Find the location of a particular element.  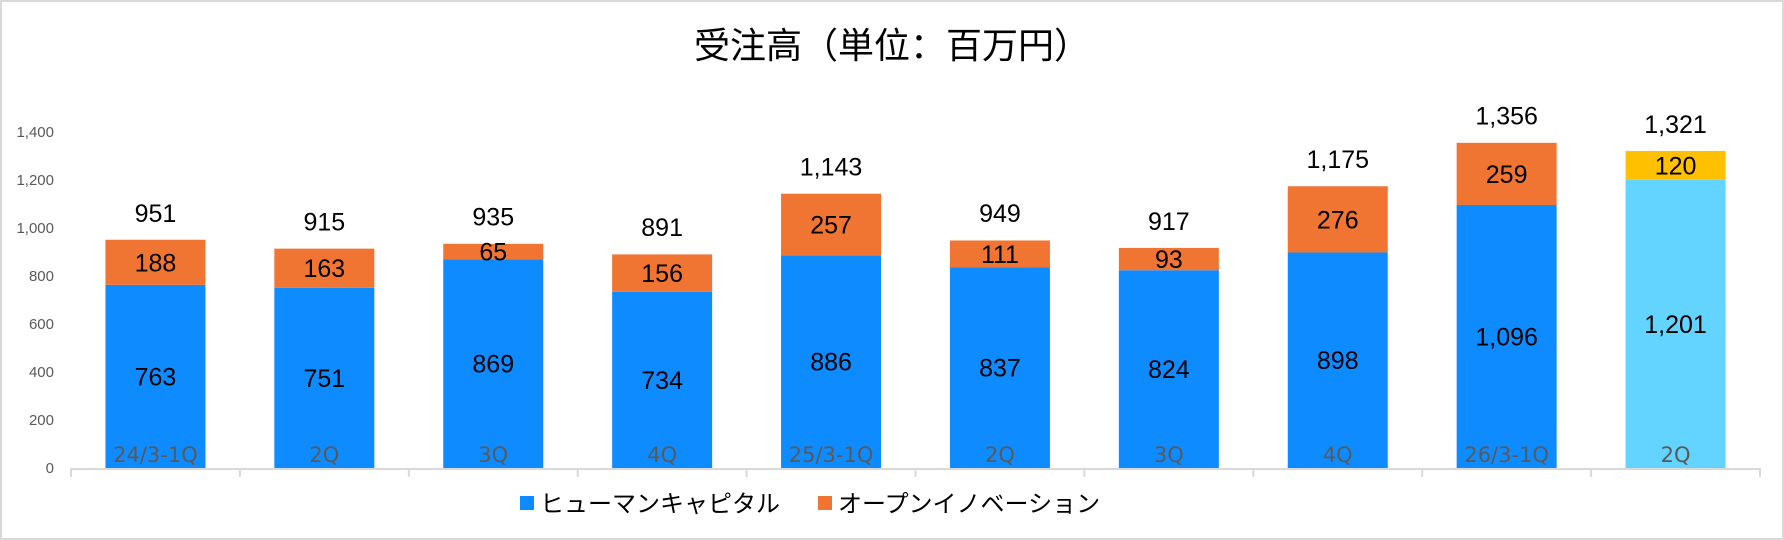

total-data-label: 1,175 is located at coordinates (1337, 160).